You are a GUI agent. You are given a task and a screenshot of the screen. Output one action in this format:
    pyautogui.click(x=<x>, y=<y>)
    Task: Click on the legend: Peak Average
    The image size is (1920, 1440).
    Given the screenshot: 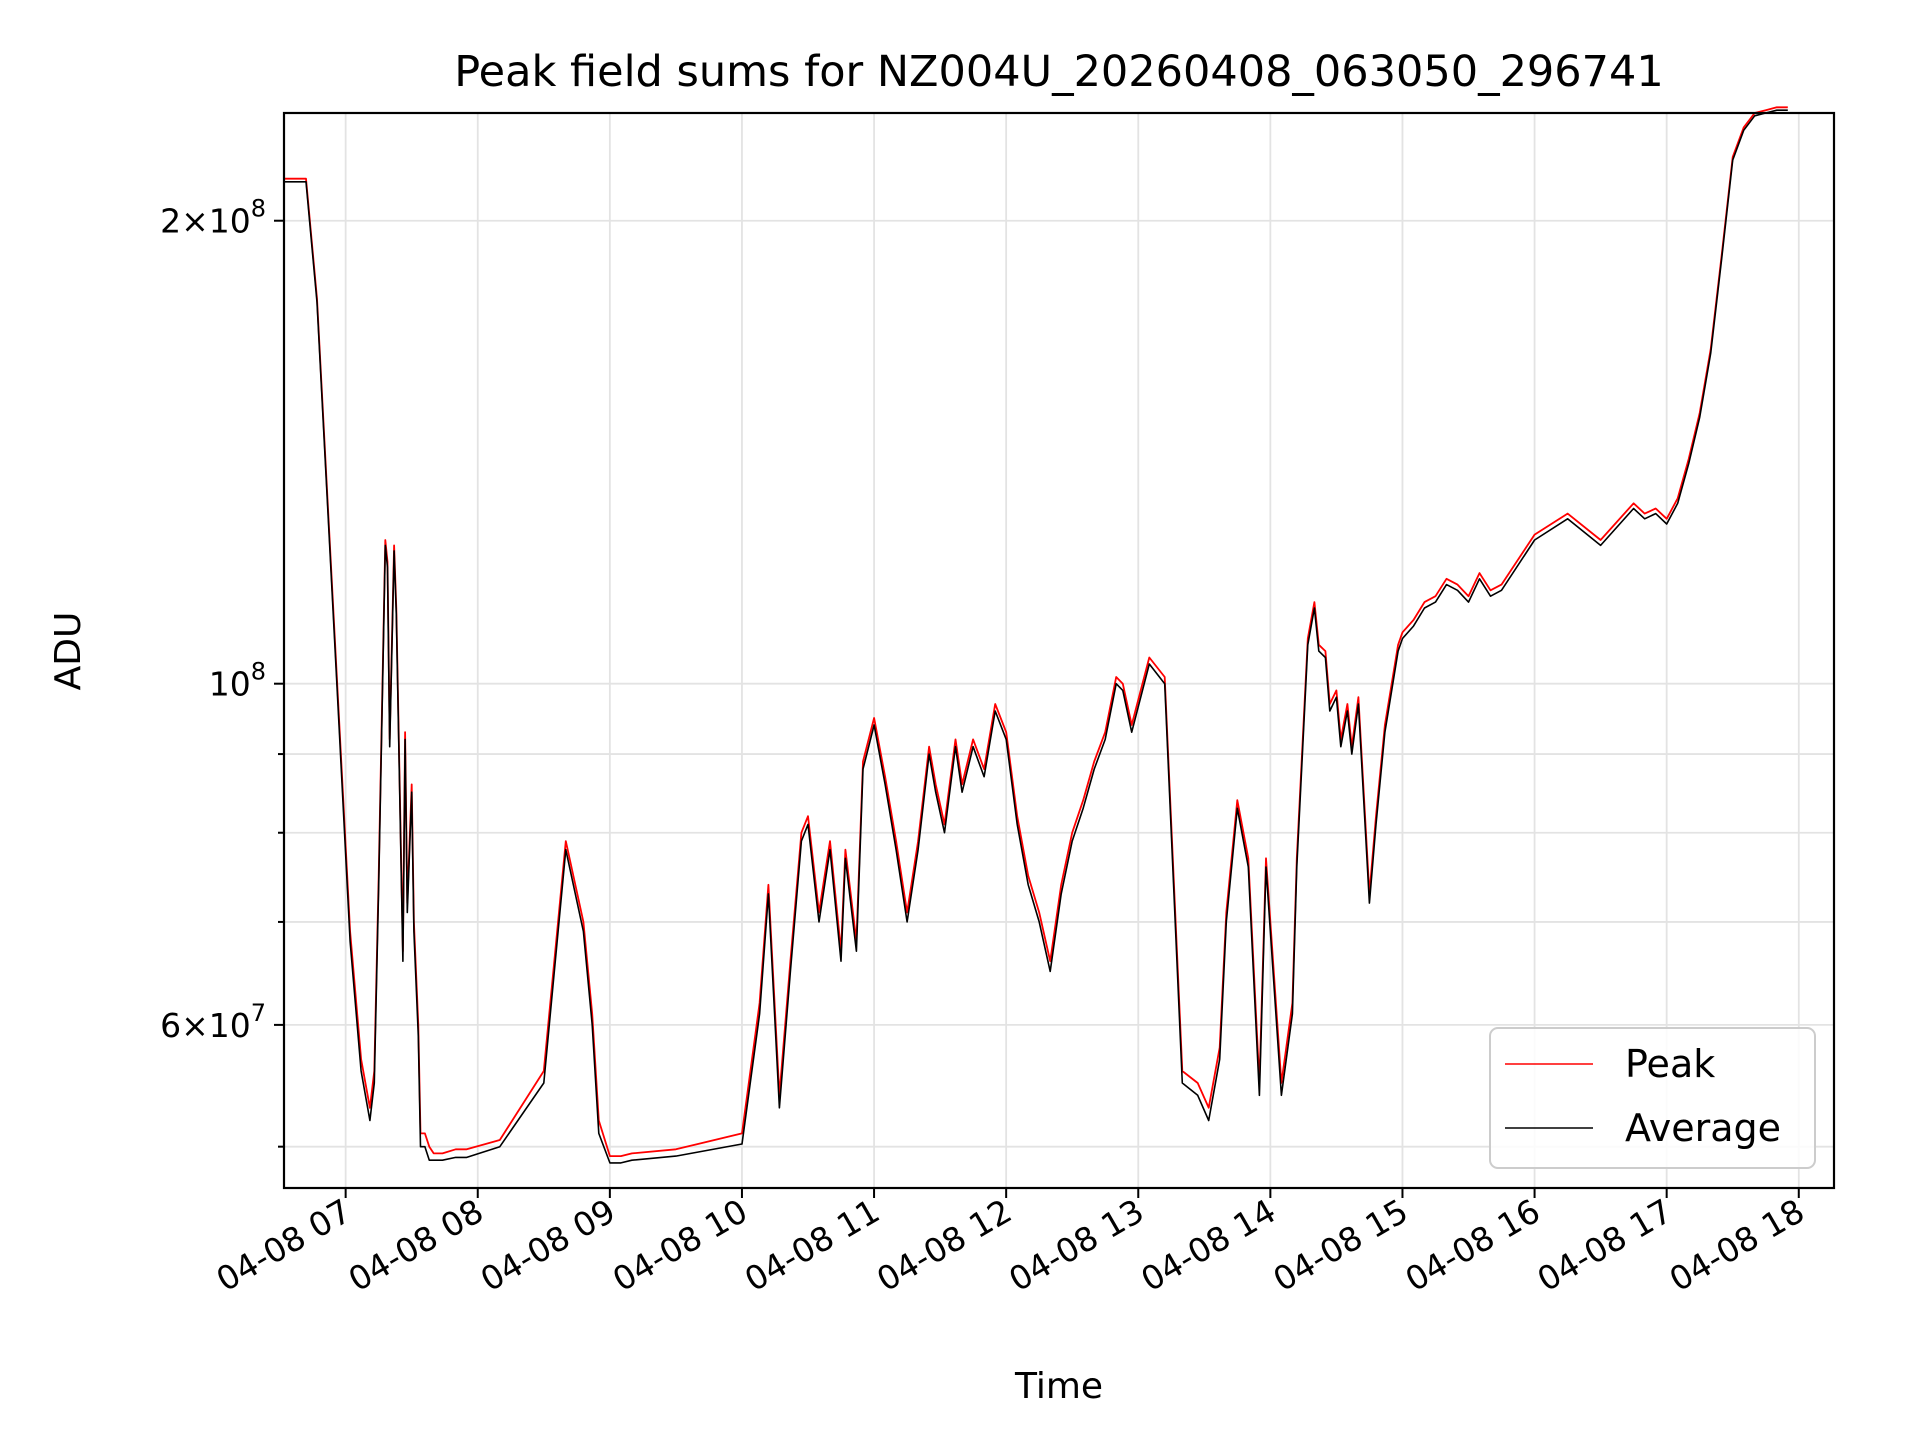 What is the action you would take?
    pyautogui.click(x=1652, y=1098)
    